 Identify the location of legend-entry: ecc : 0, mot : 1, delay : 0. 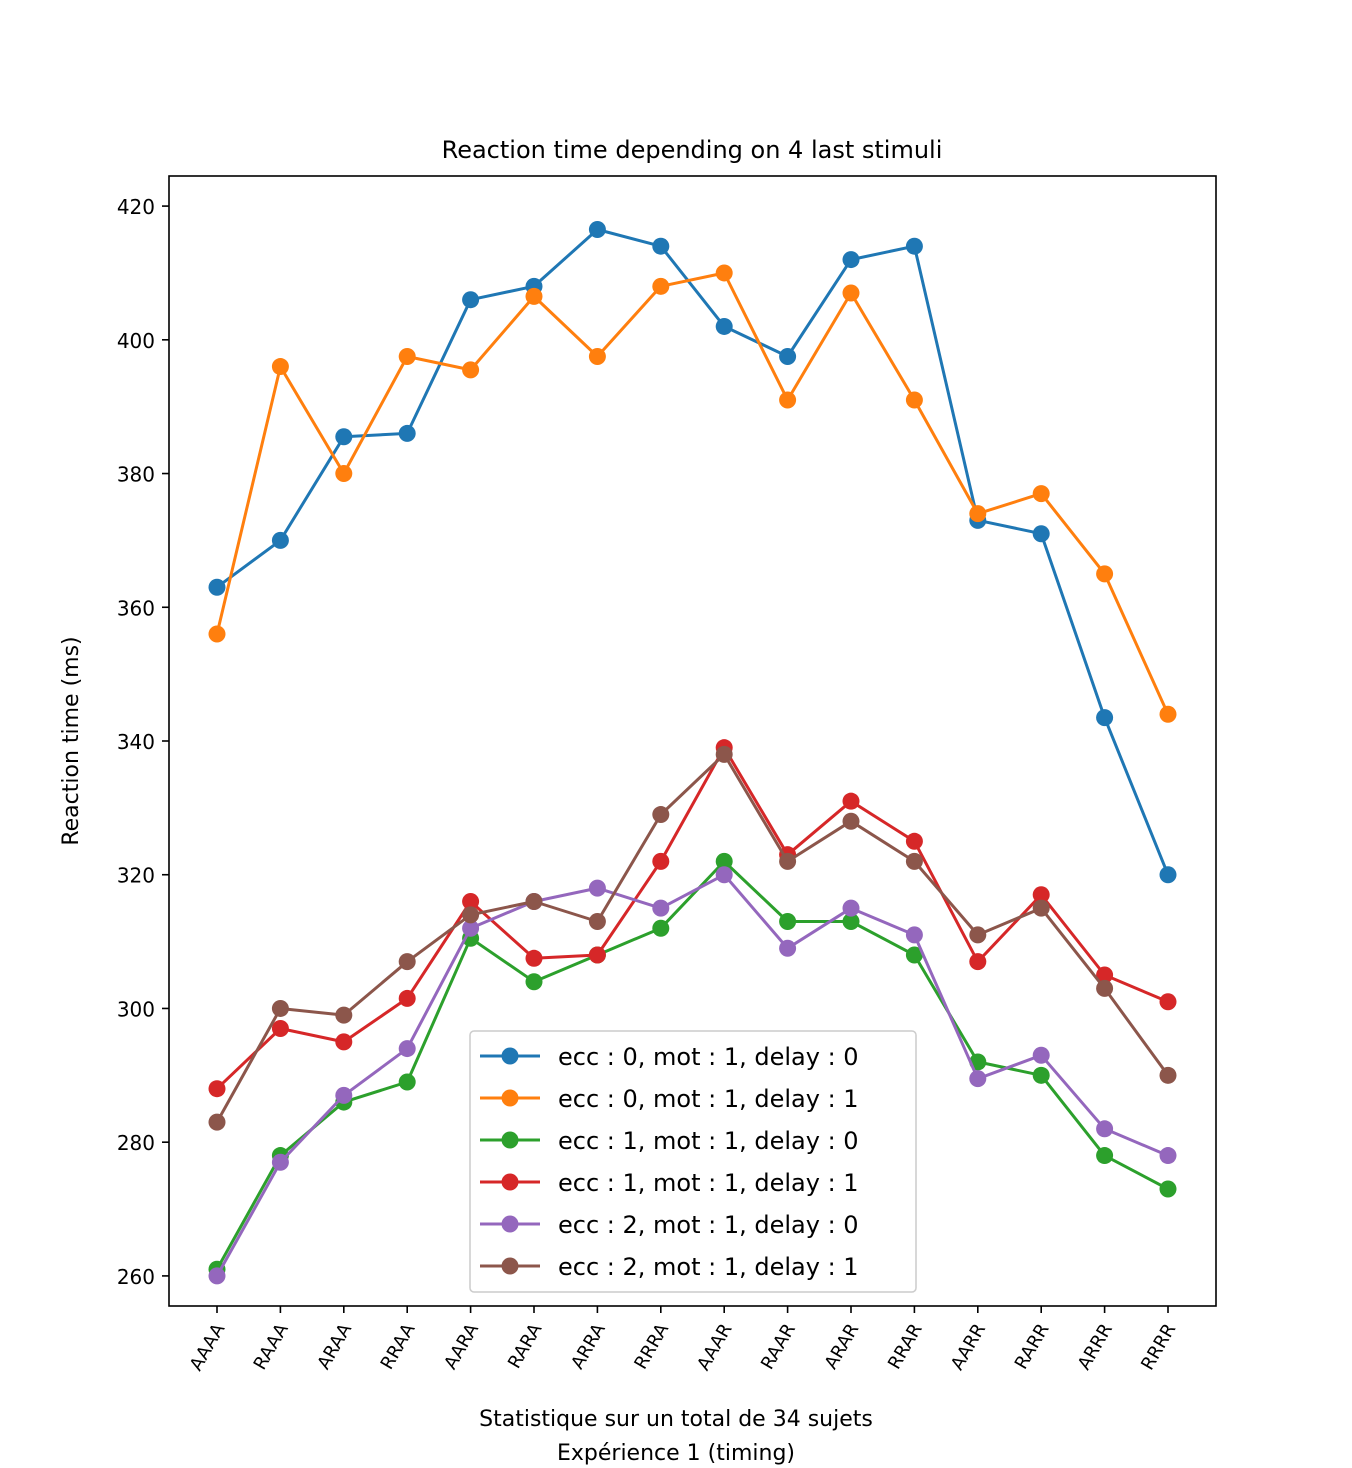
(669, 1057).